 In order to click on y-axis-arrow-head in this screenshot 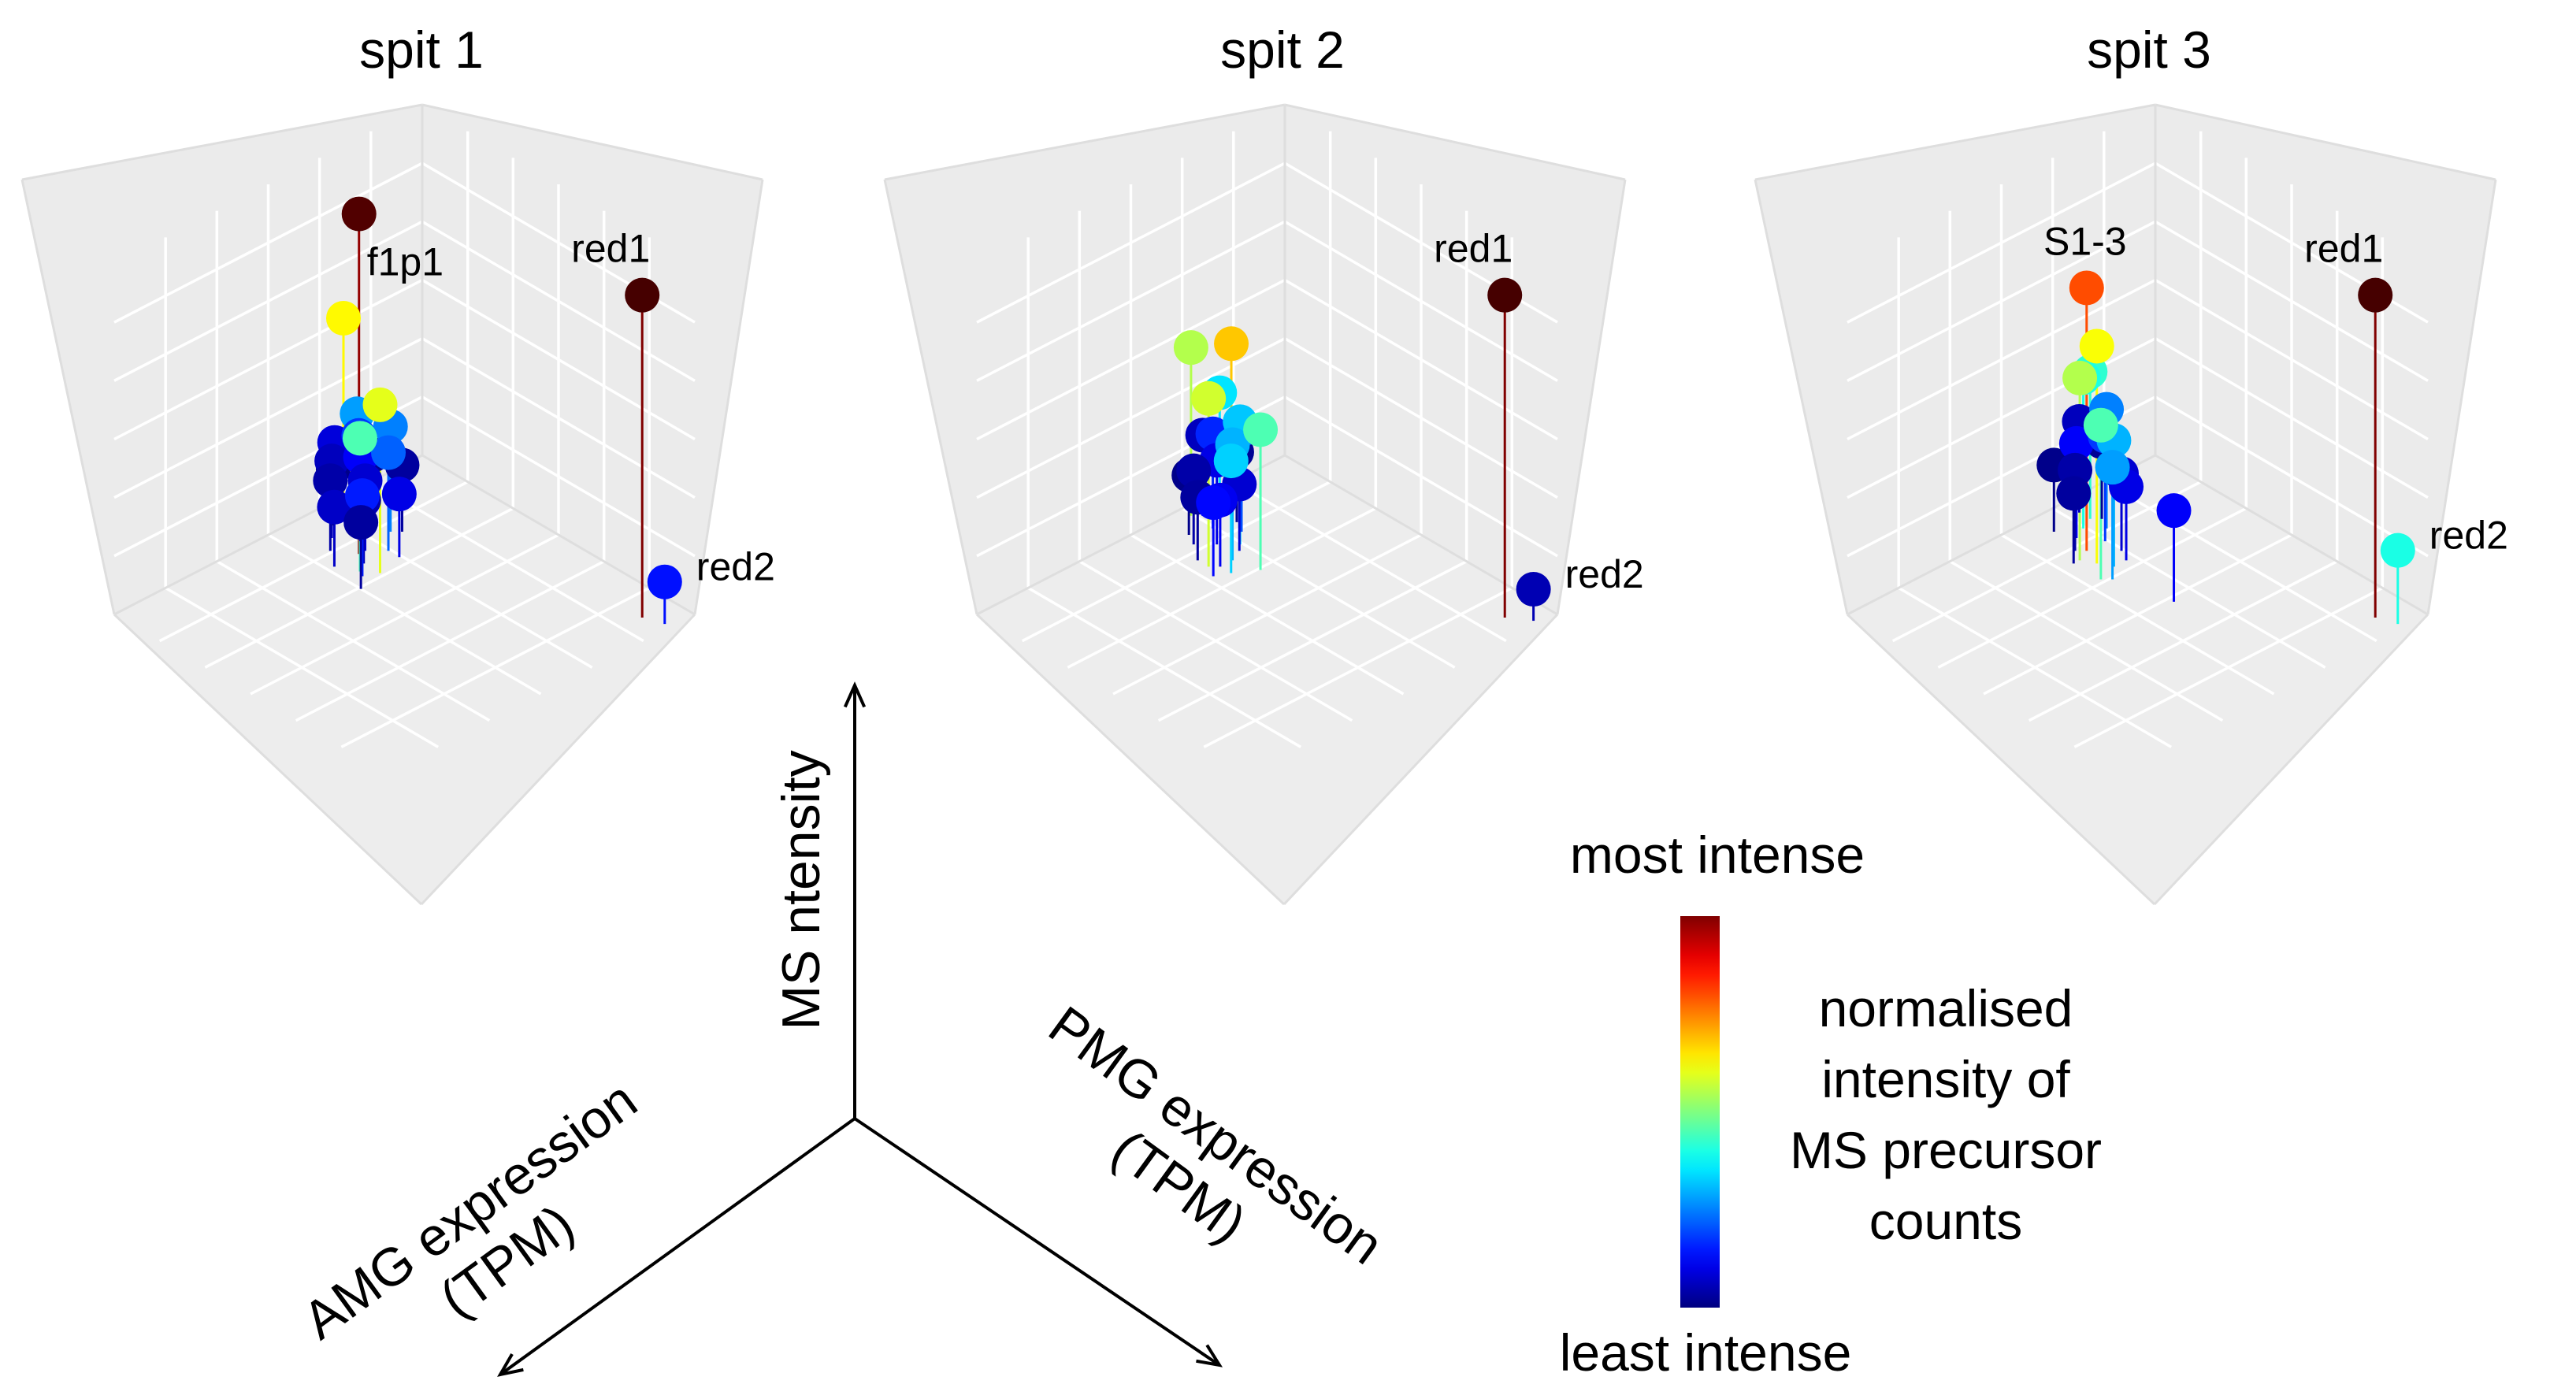, I will do `click(1209, 1355)`.